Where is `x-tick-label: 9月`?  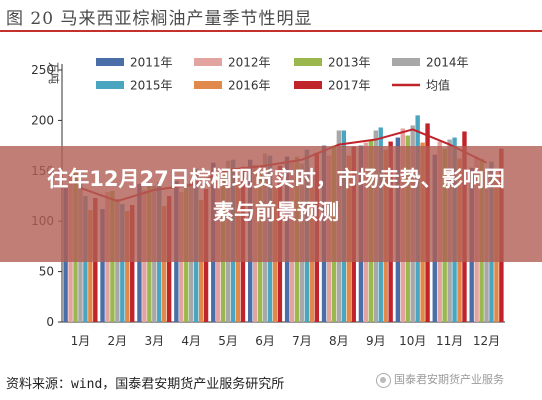 x-tick-label: 9月 is located at coordinates (376, 341).